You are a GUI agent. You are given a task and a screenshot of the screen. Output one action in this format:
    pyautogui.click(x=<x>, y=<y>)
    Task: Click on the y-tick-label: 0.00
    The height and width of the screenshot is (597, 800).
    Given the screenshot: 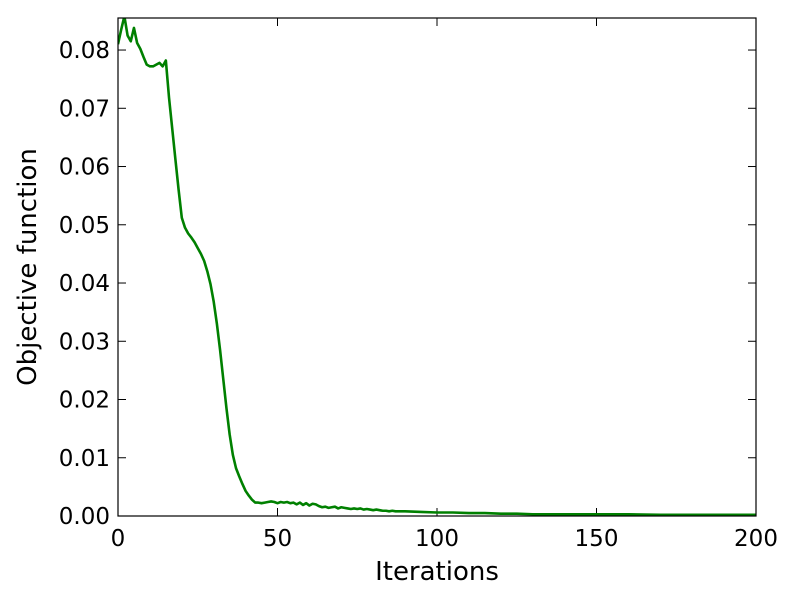 What is the action you would take?
    pyautogui.click(x=84, y=517)
    